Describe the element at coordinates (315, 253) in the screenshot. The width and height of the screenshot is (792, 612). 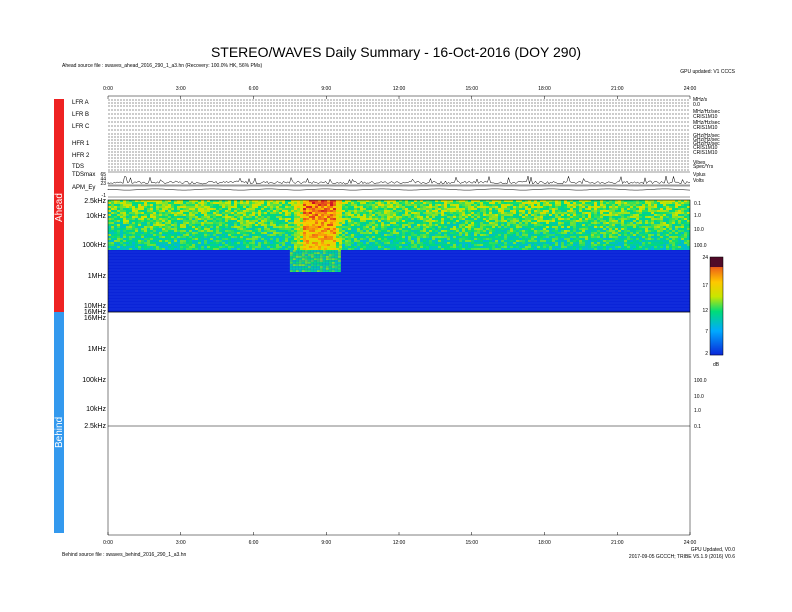
I see `spectrogram-burst-cell` at that location.